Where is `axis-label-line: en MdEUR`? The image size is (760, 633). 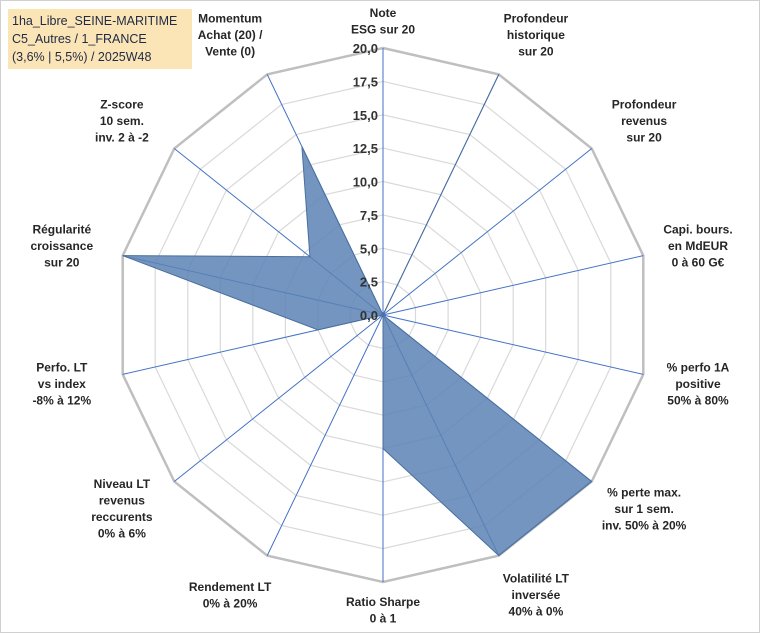
axis-label-line: en MdEUR is located at coordinates (698, 246).